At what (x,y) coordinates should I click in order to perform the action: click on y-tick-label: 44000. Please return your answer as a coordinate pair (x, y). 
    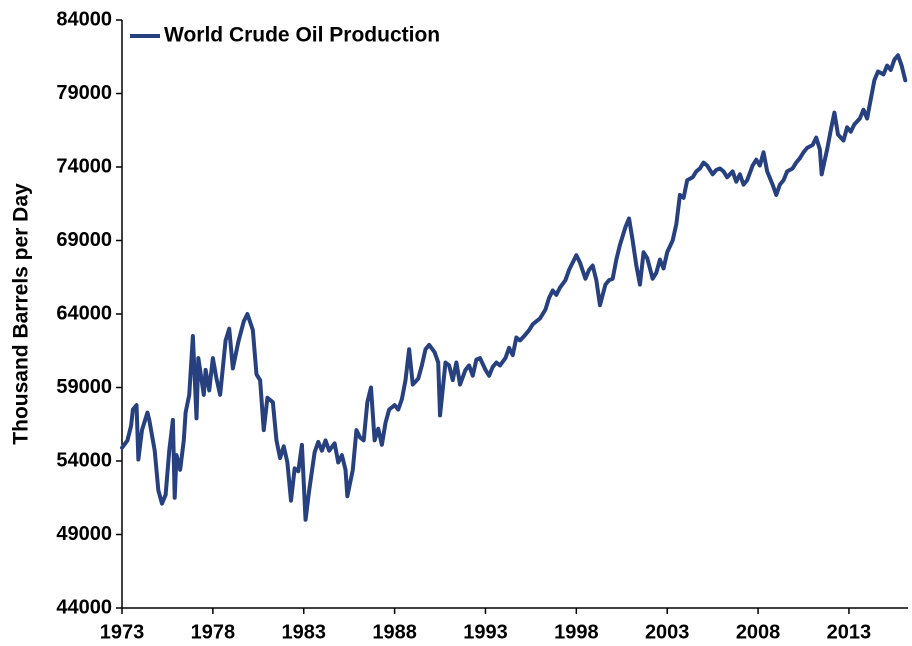
    Looking at the image, I should click on (84, 607).